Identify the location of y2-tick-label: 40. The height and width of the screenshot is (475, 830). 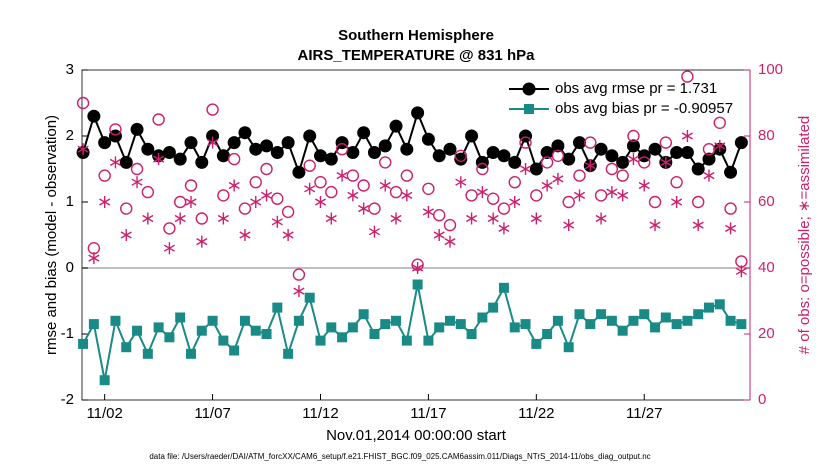
(766, 267).